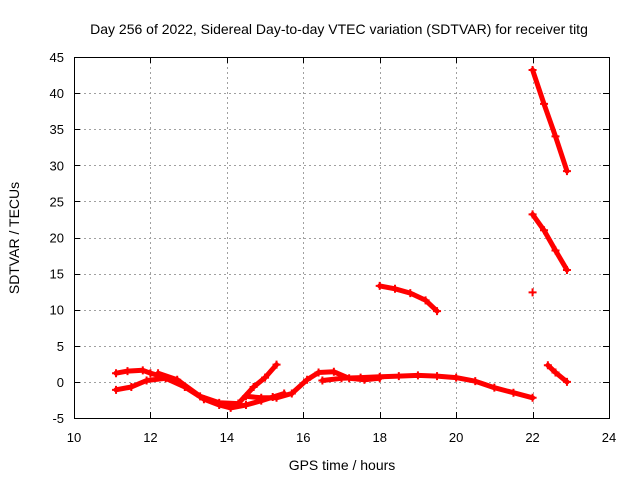 The height and width of the screenshot is (480, 640). What do you see at coordinates (57, 310) in the screenshot?
I see `y-tick-label: 10` at bounding box center [57, 310].